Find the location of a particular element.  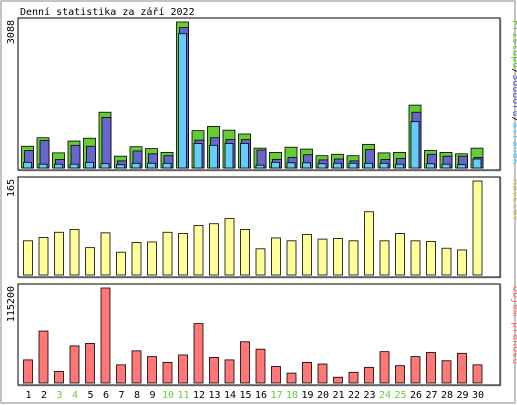

x-tick-label-28: 28 is located at coordinates (447, 395).